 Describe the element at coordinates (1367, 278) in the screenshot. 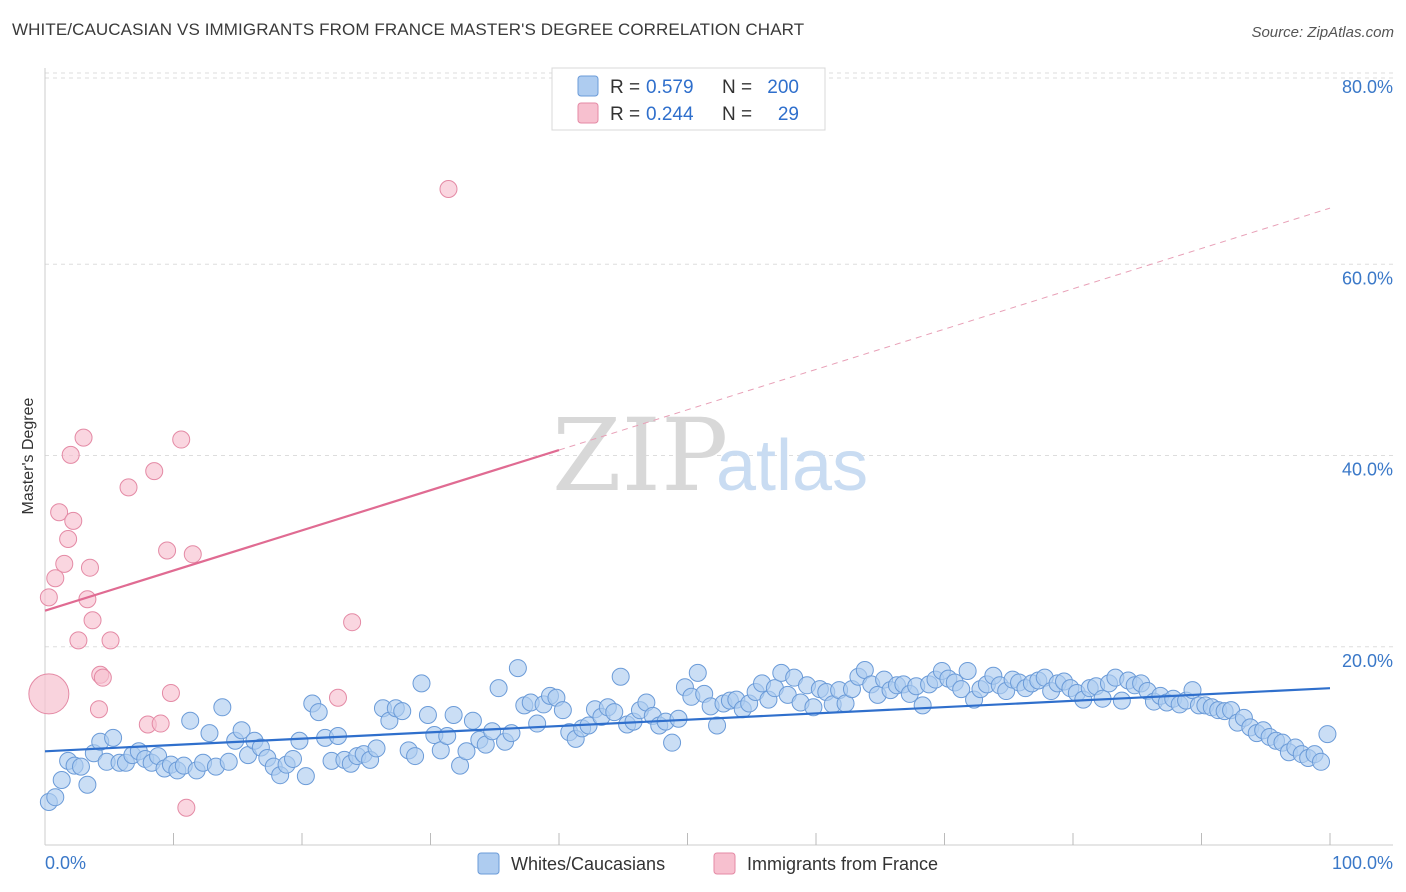

I see `y-tick-label-60: 60.0%` at that location.